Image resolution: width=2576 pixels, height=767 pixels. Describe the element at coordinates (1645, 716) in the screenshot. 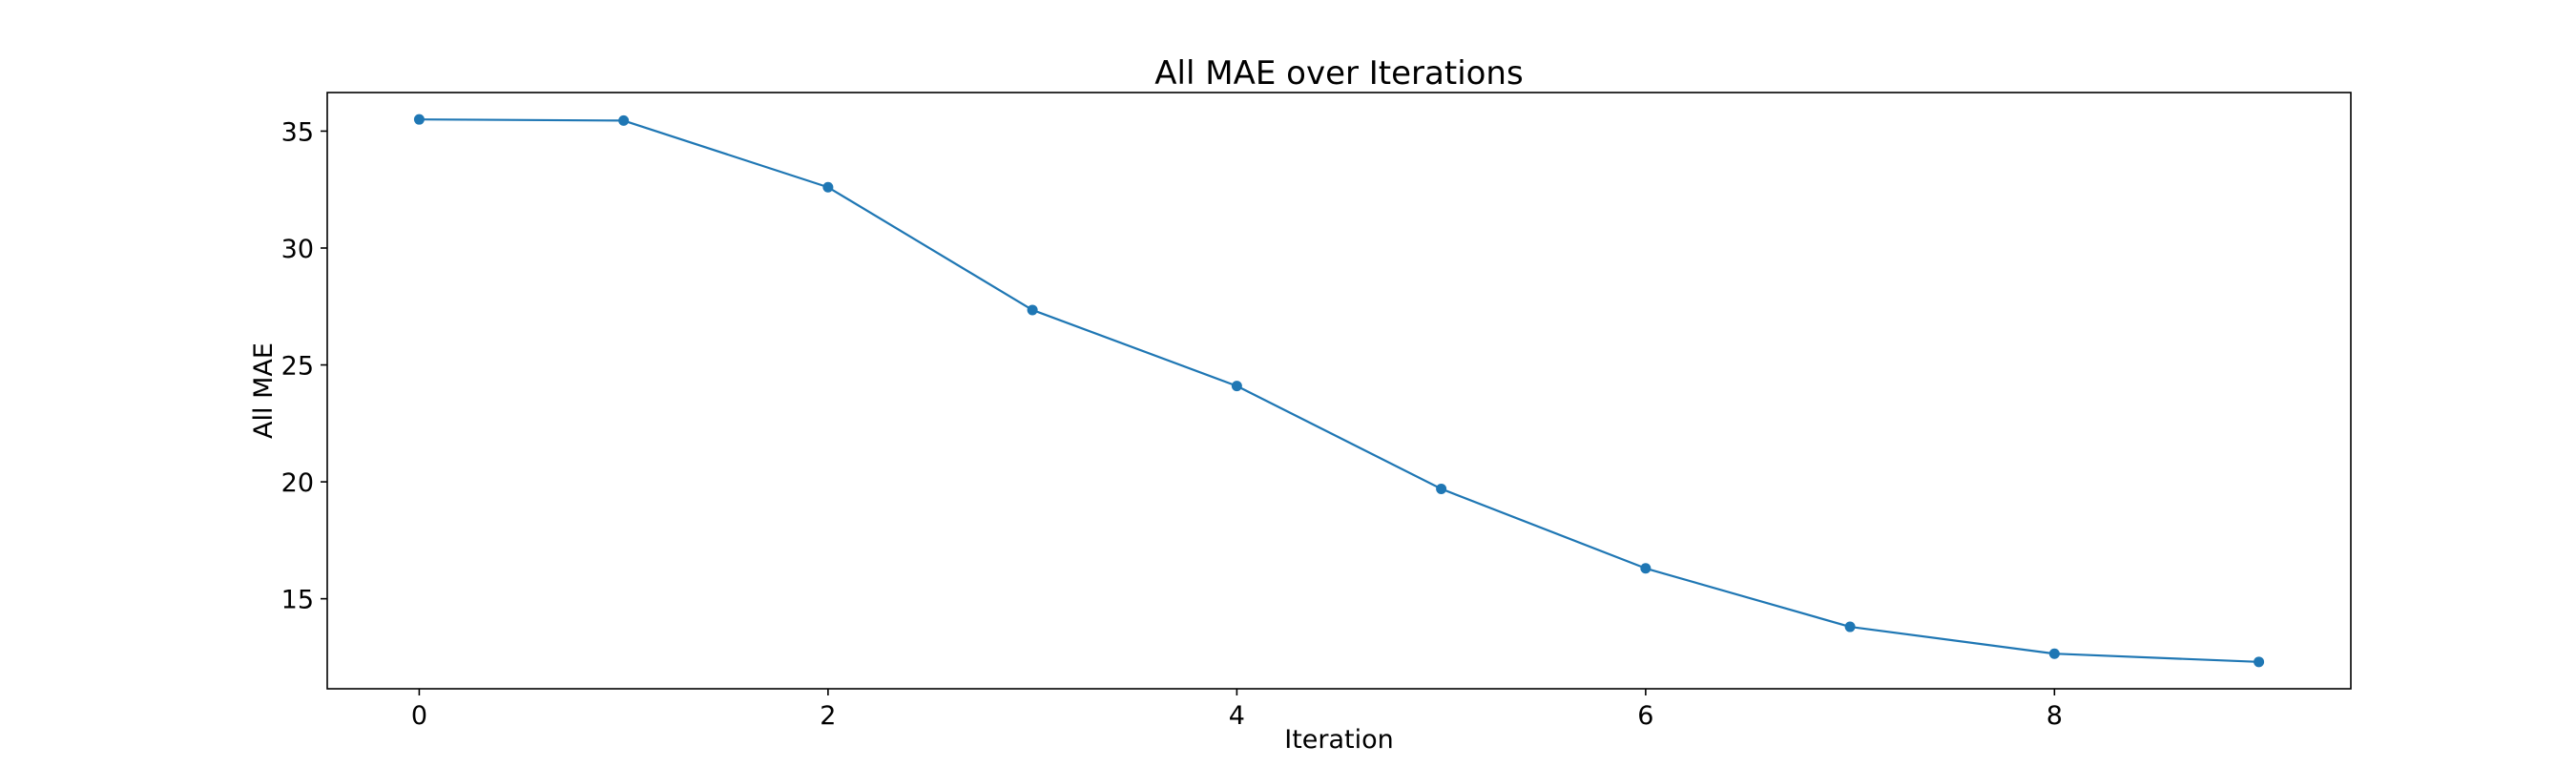

I see `x-tick-label: 6` at that location.